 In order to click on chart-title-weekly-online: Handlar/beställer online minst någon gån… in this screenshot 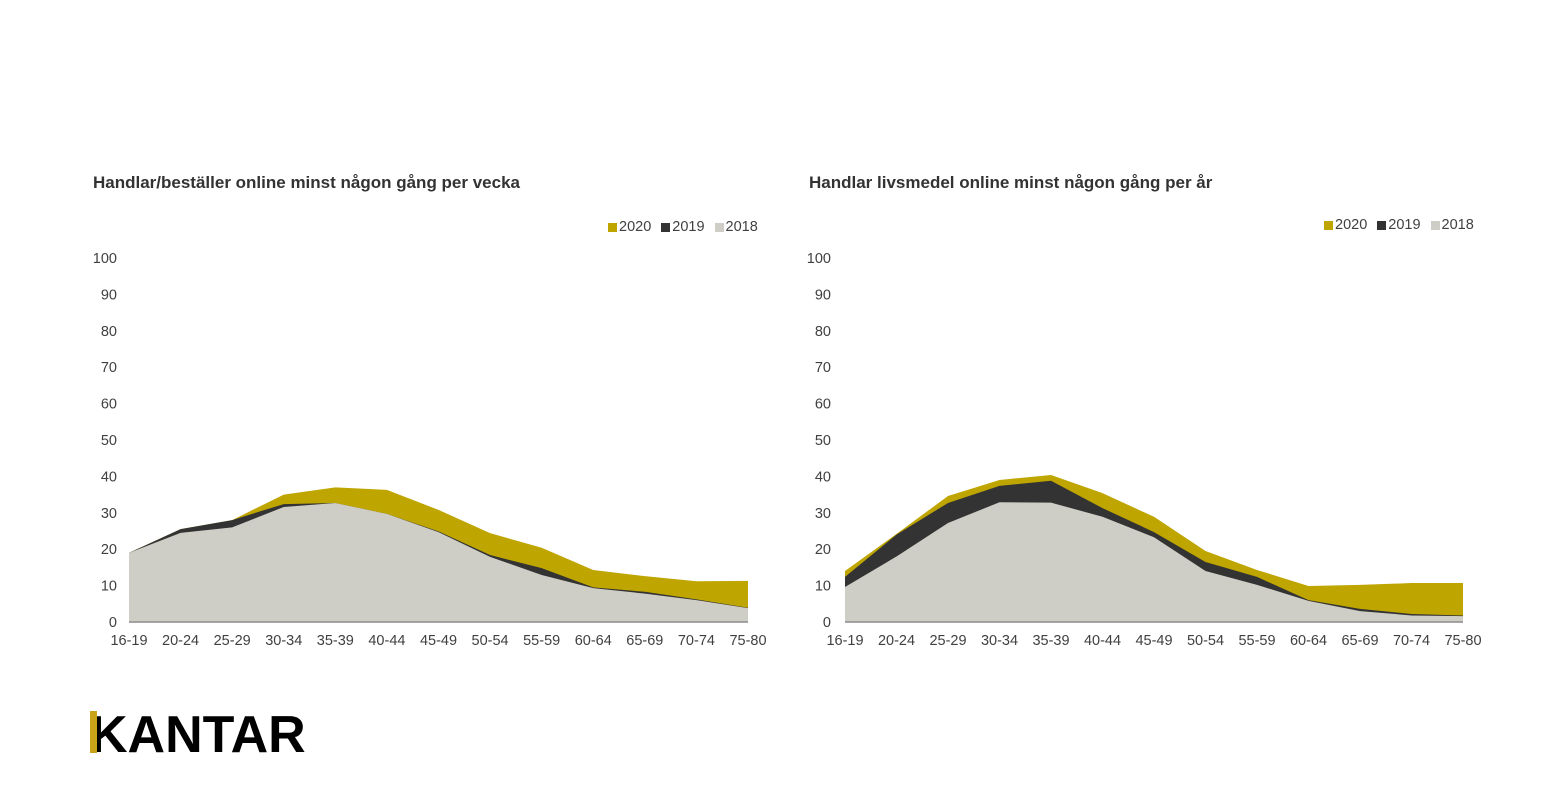, I will do `click(307, 182)`.